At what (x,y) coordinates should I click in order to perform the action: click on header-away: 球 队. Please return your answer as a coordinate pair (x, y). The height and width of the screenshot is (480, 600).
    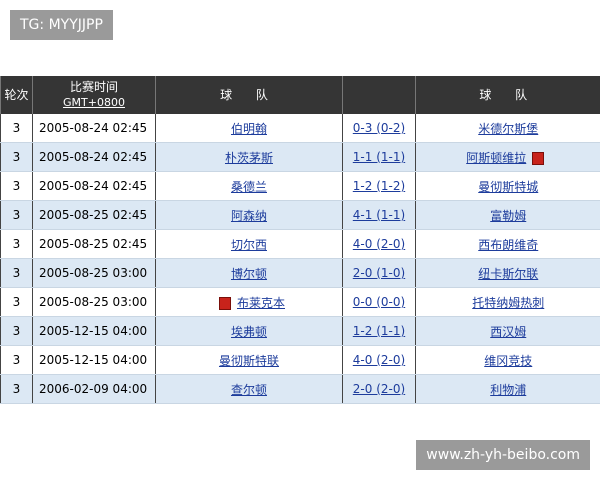
    Looking at the image, I should click on (507, 95).